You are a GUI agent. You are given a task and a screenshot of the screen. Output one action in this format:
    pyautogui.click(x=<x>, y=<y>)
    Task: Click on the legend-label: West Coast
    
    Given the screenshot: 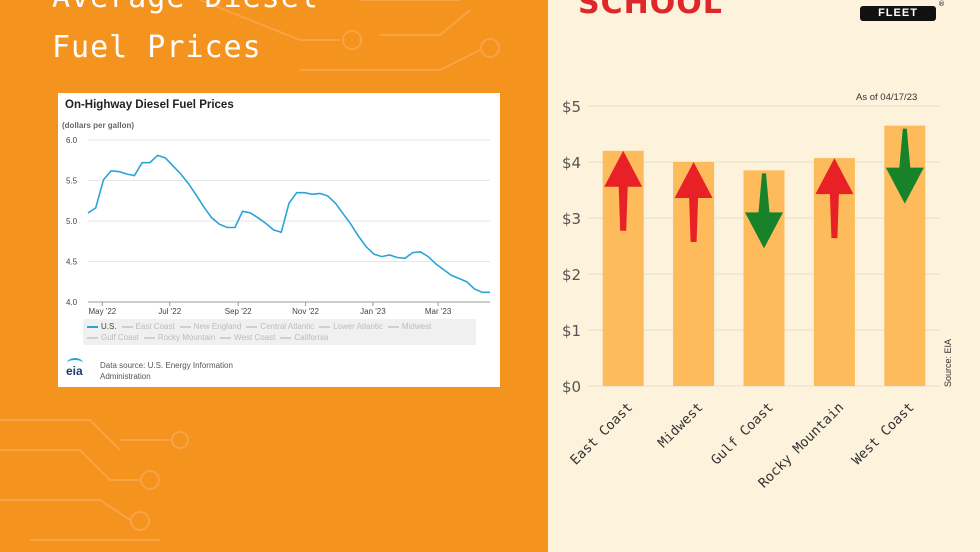 What is the action you would take?
    pyautogui.click(x=255, y=337)
    